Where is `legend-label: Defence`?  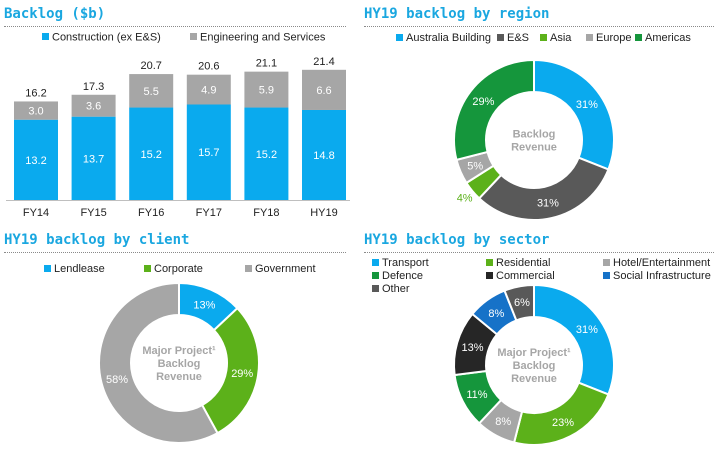
legend-label: Defence is located at coordinates (402, 276).